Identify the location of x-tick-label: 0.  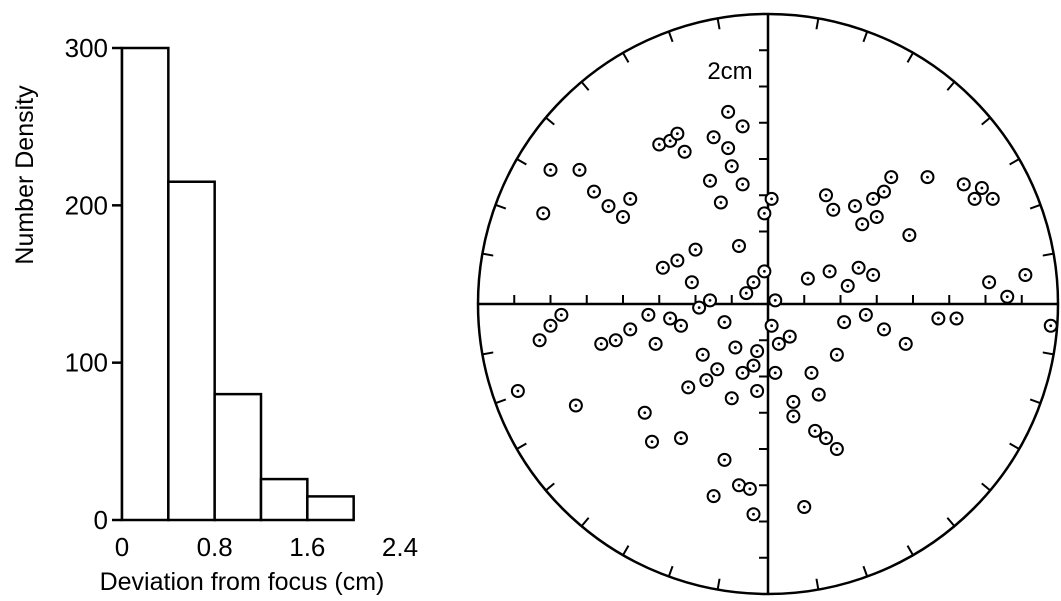
(122, 547).